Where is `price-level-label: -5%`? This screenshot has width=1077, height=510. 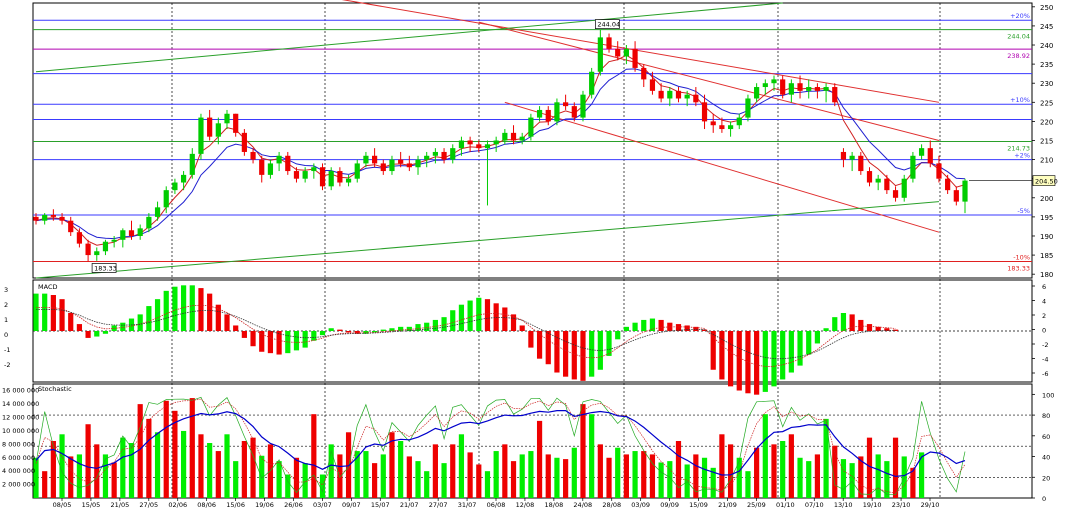 price-level-label: -5% is located at coordinates (1023, 211).